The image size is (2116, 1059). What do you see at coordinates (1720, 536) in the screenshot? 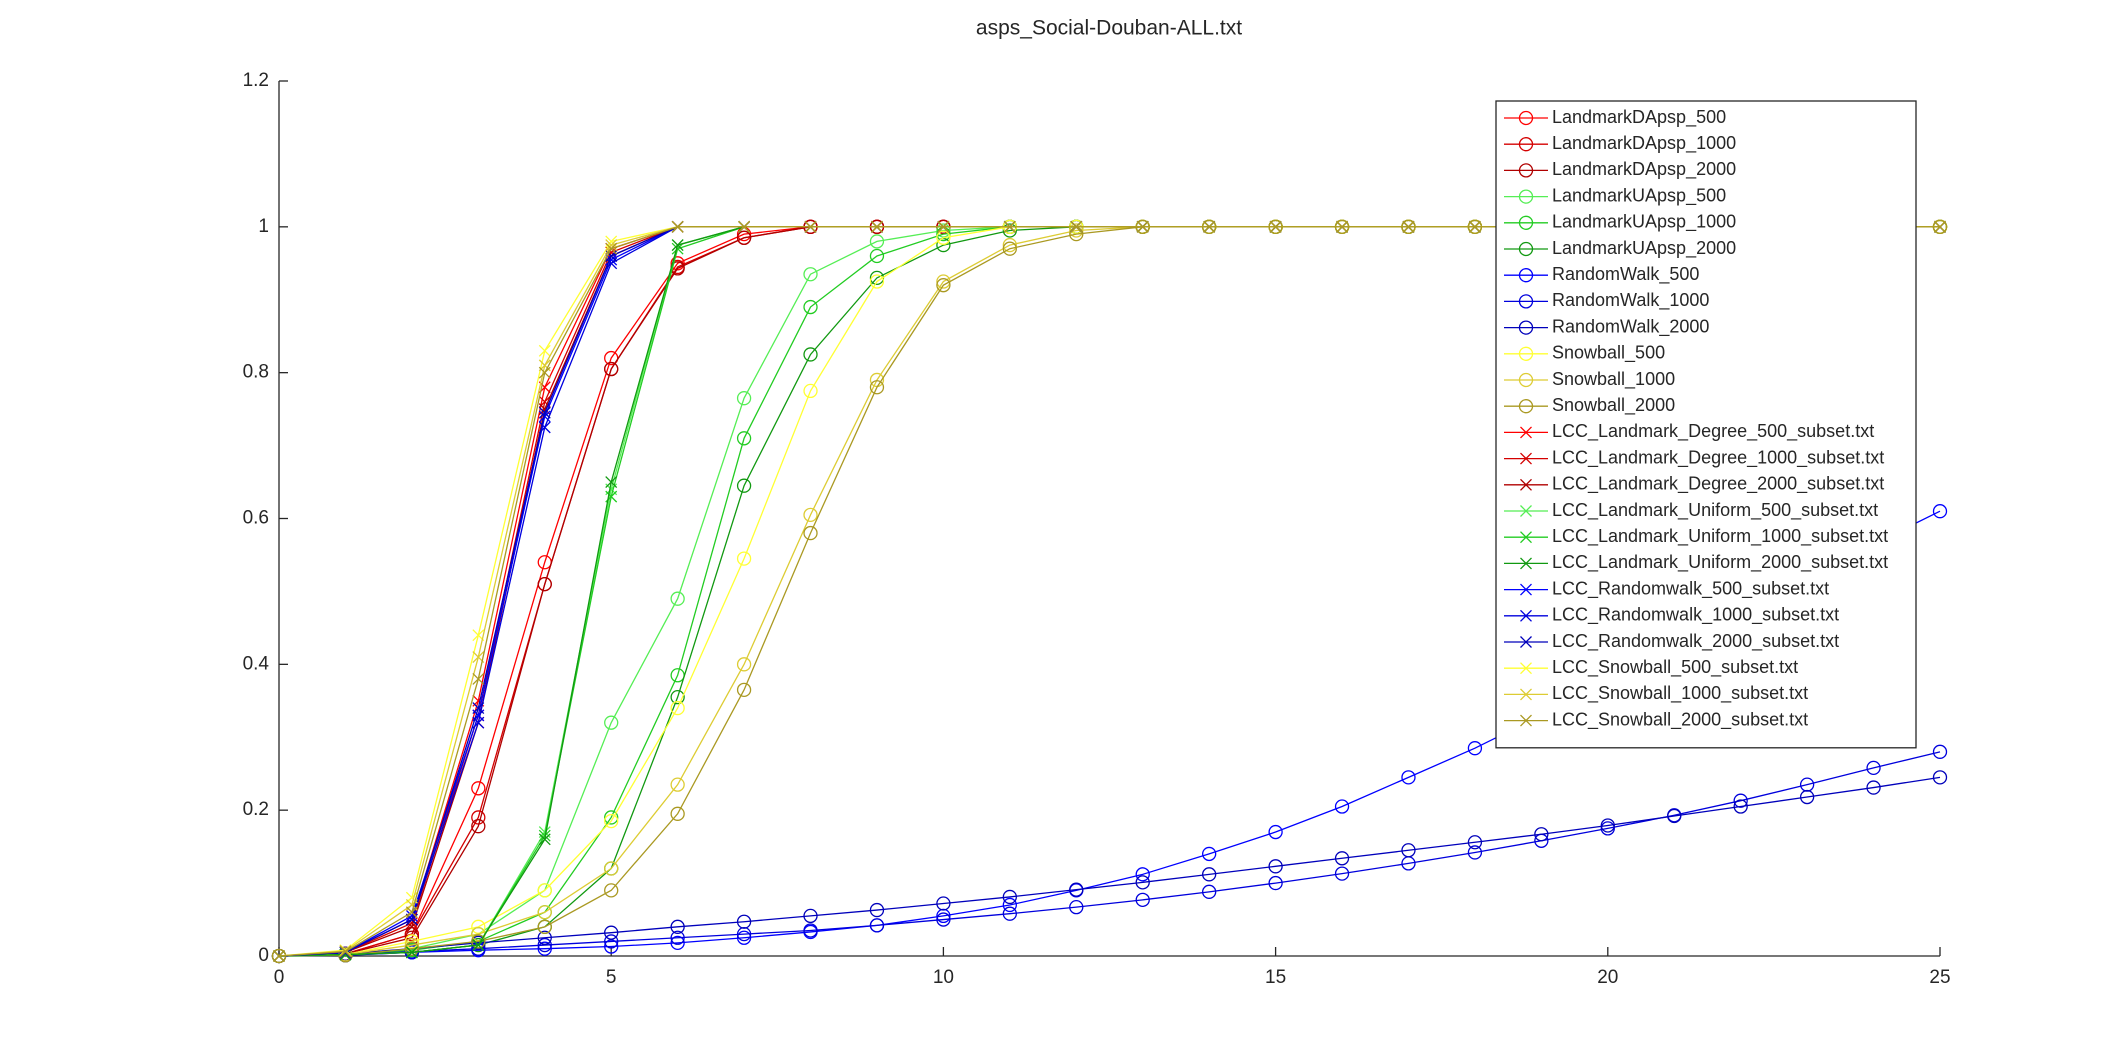
I see `legend-label: LCC_Landmark_Uniform_1000_subset.txt` at bounding box center [1720, 536].